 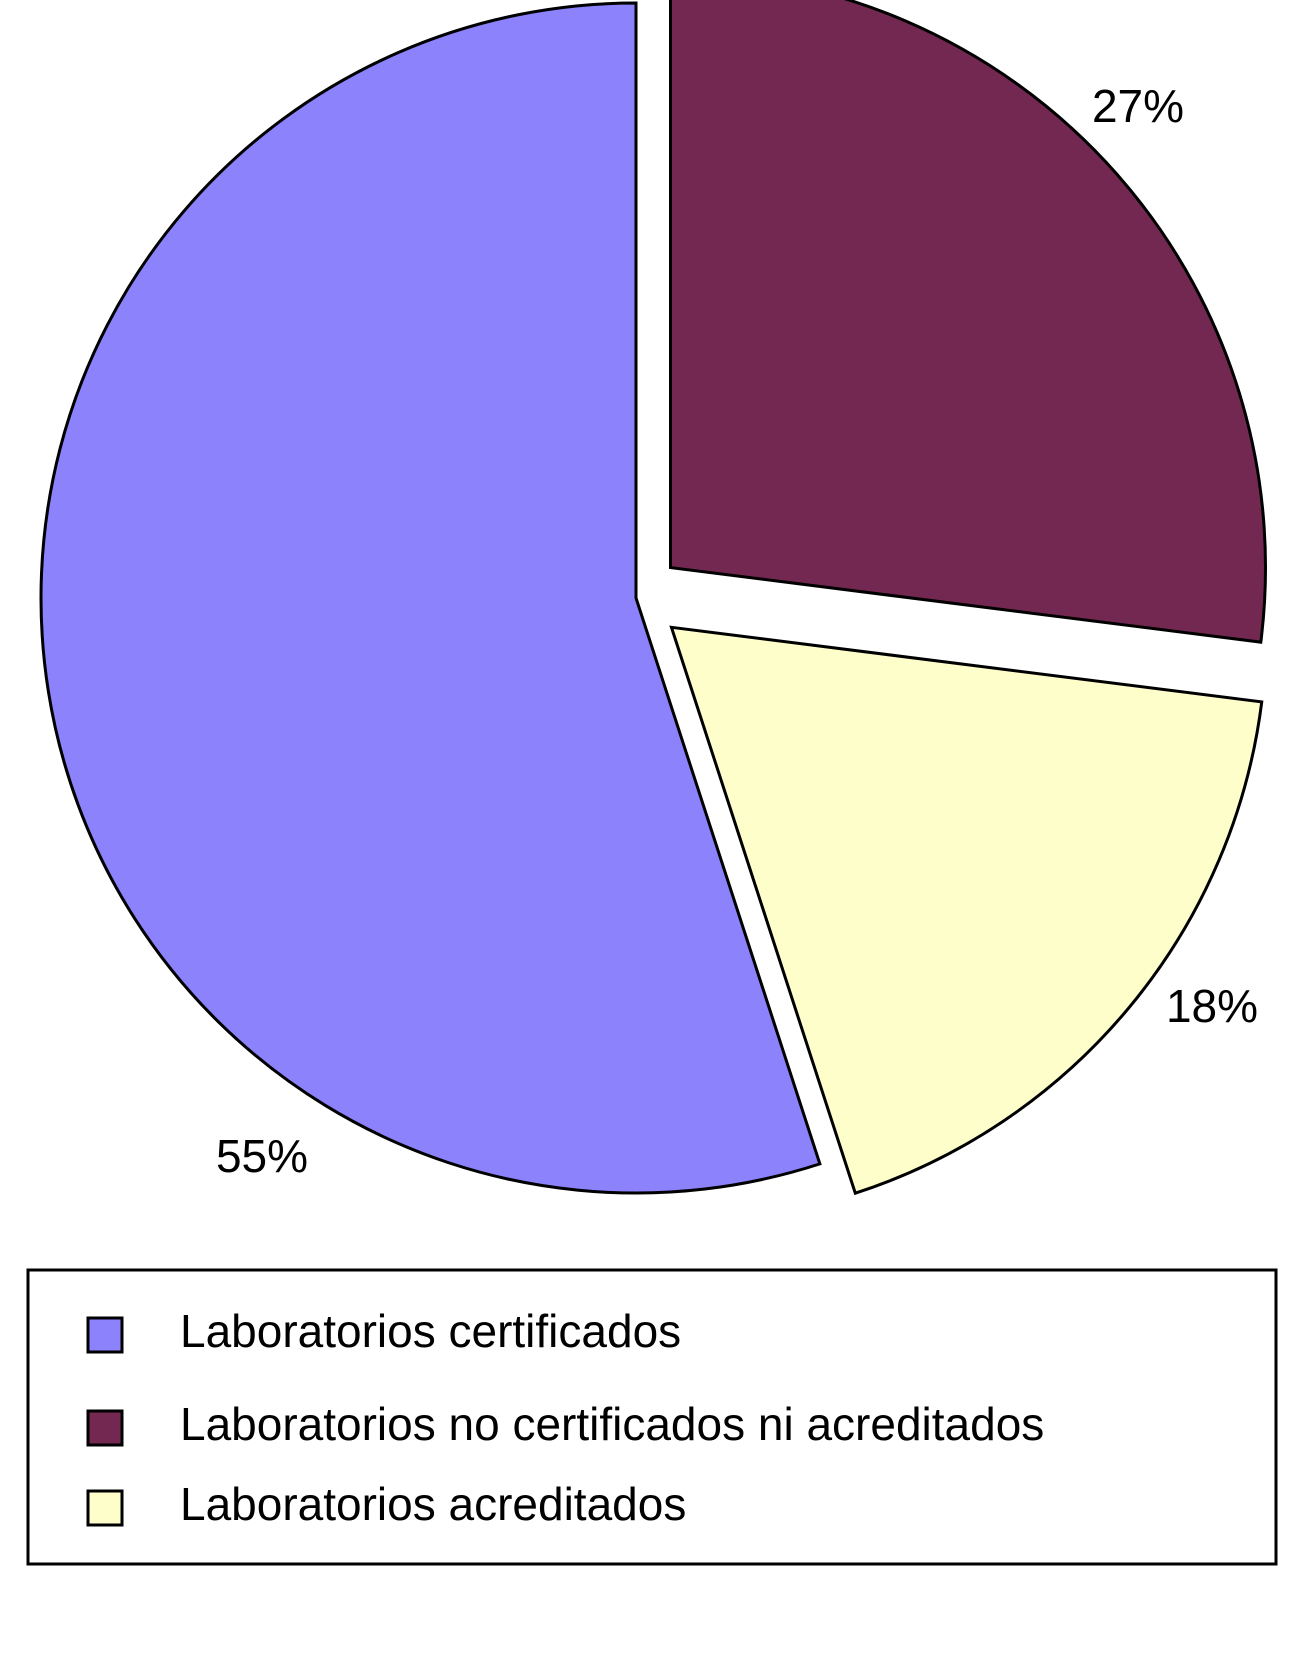 I want to click on legend-label: Laboratorios certificados, so click(x=430, y=1331).